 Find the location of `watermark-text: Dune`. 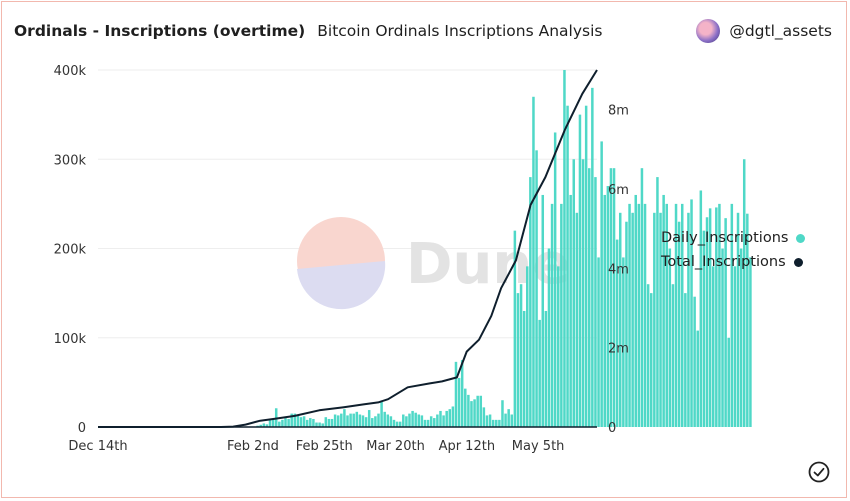

watermark-text: Dune is located at coordinates (488, 264).